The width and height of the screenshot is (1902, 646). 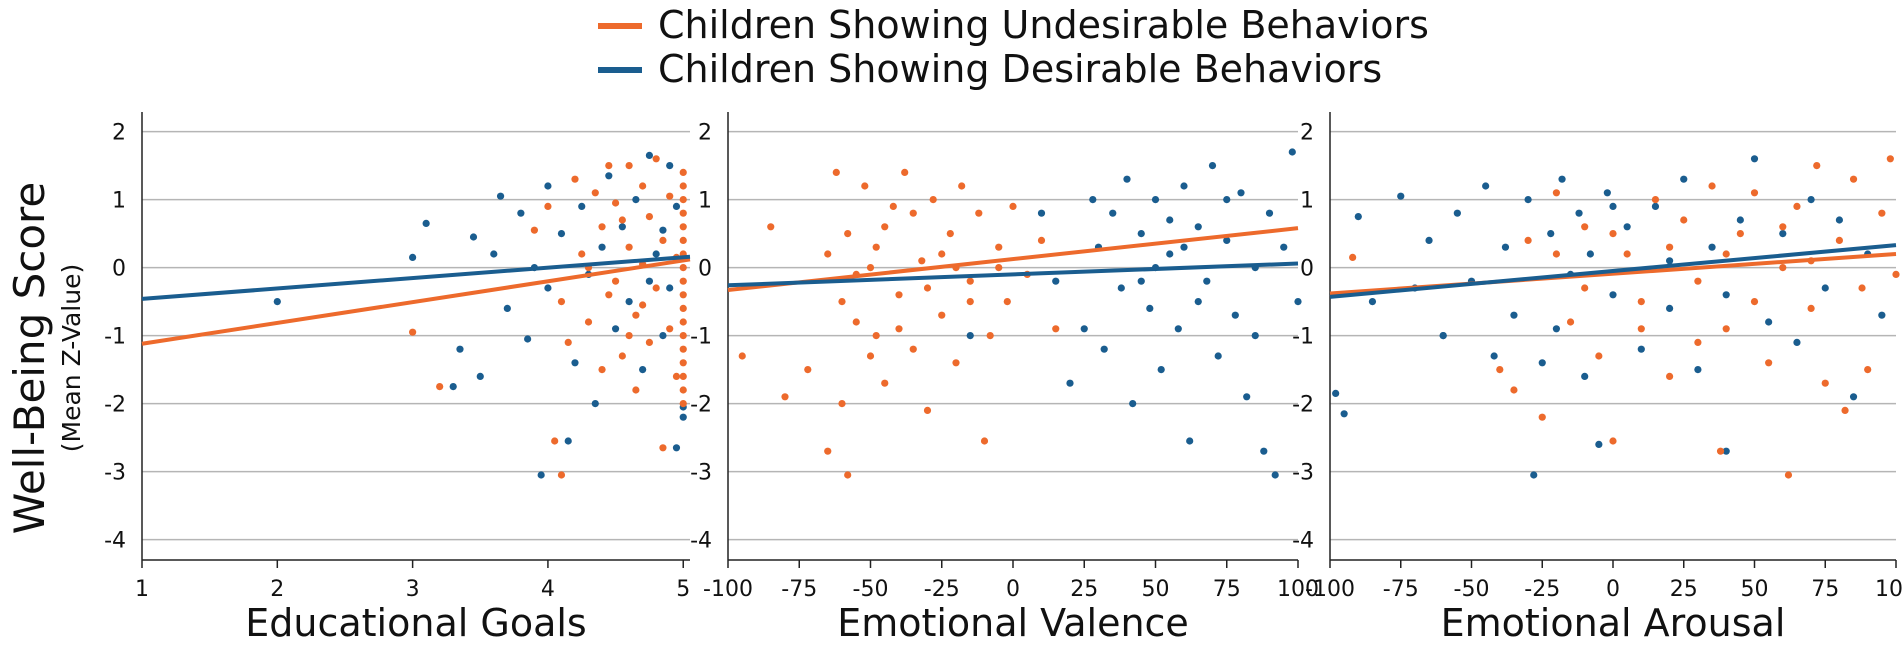 I want to click on y-tick-label: 0, so click(x=705, y=269).